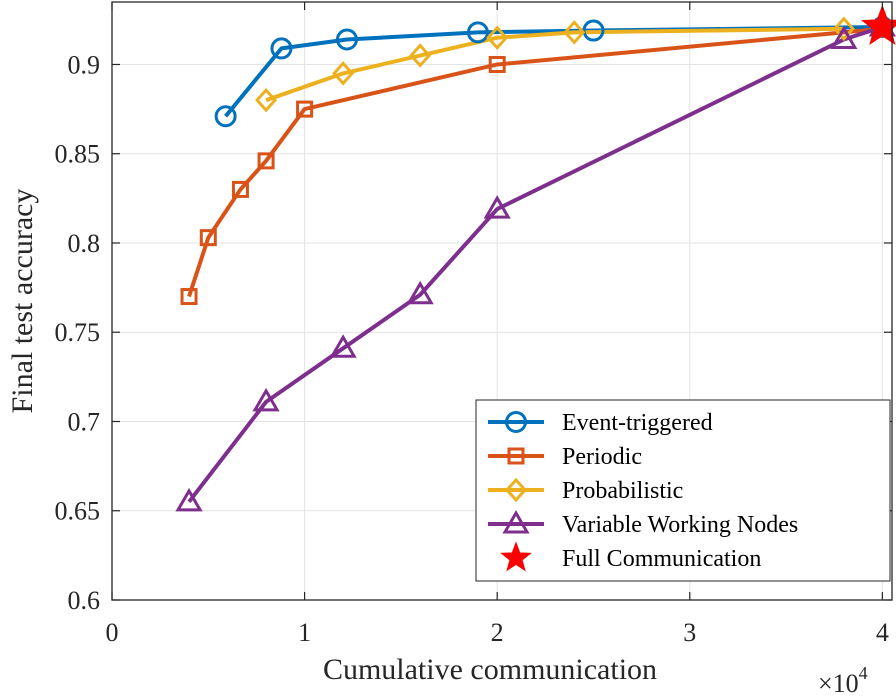  What do you see at coordinates (304, 632) in the screenshot?
I see `x-tick-label: 1` at bounding box center [304, 632].